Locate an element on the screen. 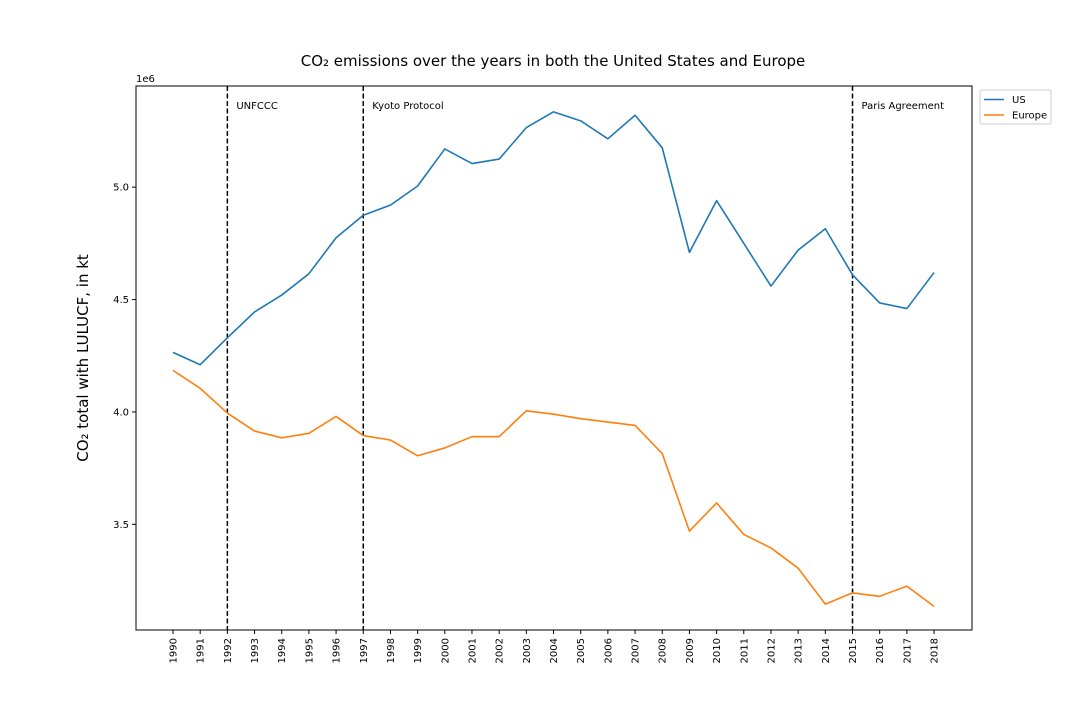 Image resolution: width=1080 pixels, height=720 pixels. x-tick-label: 1997 is located at coordinates (364, 650).